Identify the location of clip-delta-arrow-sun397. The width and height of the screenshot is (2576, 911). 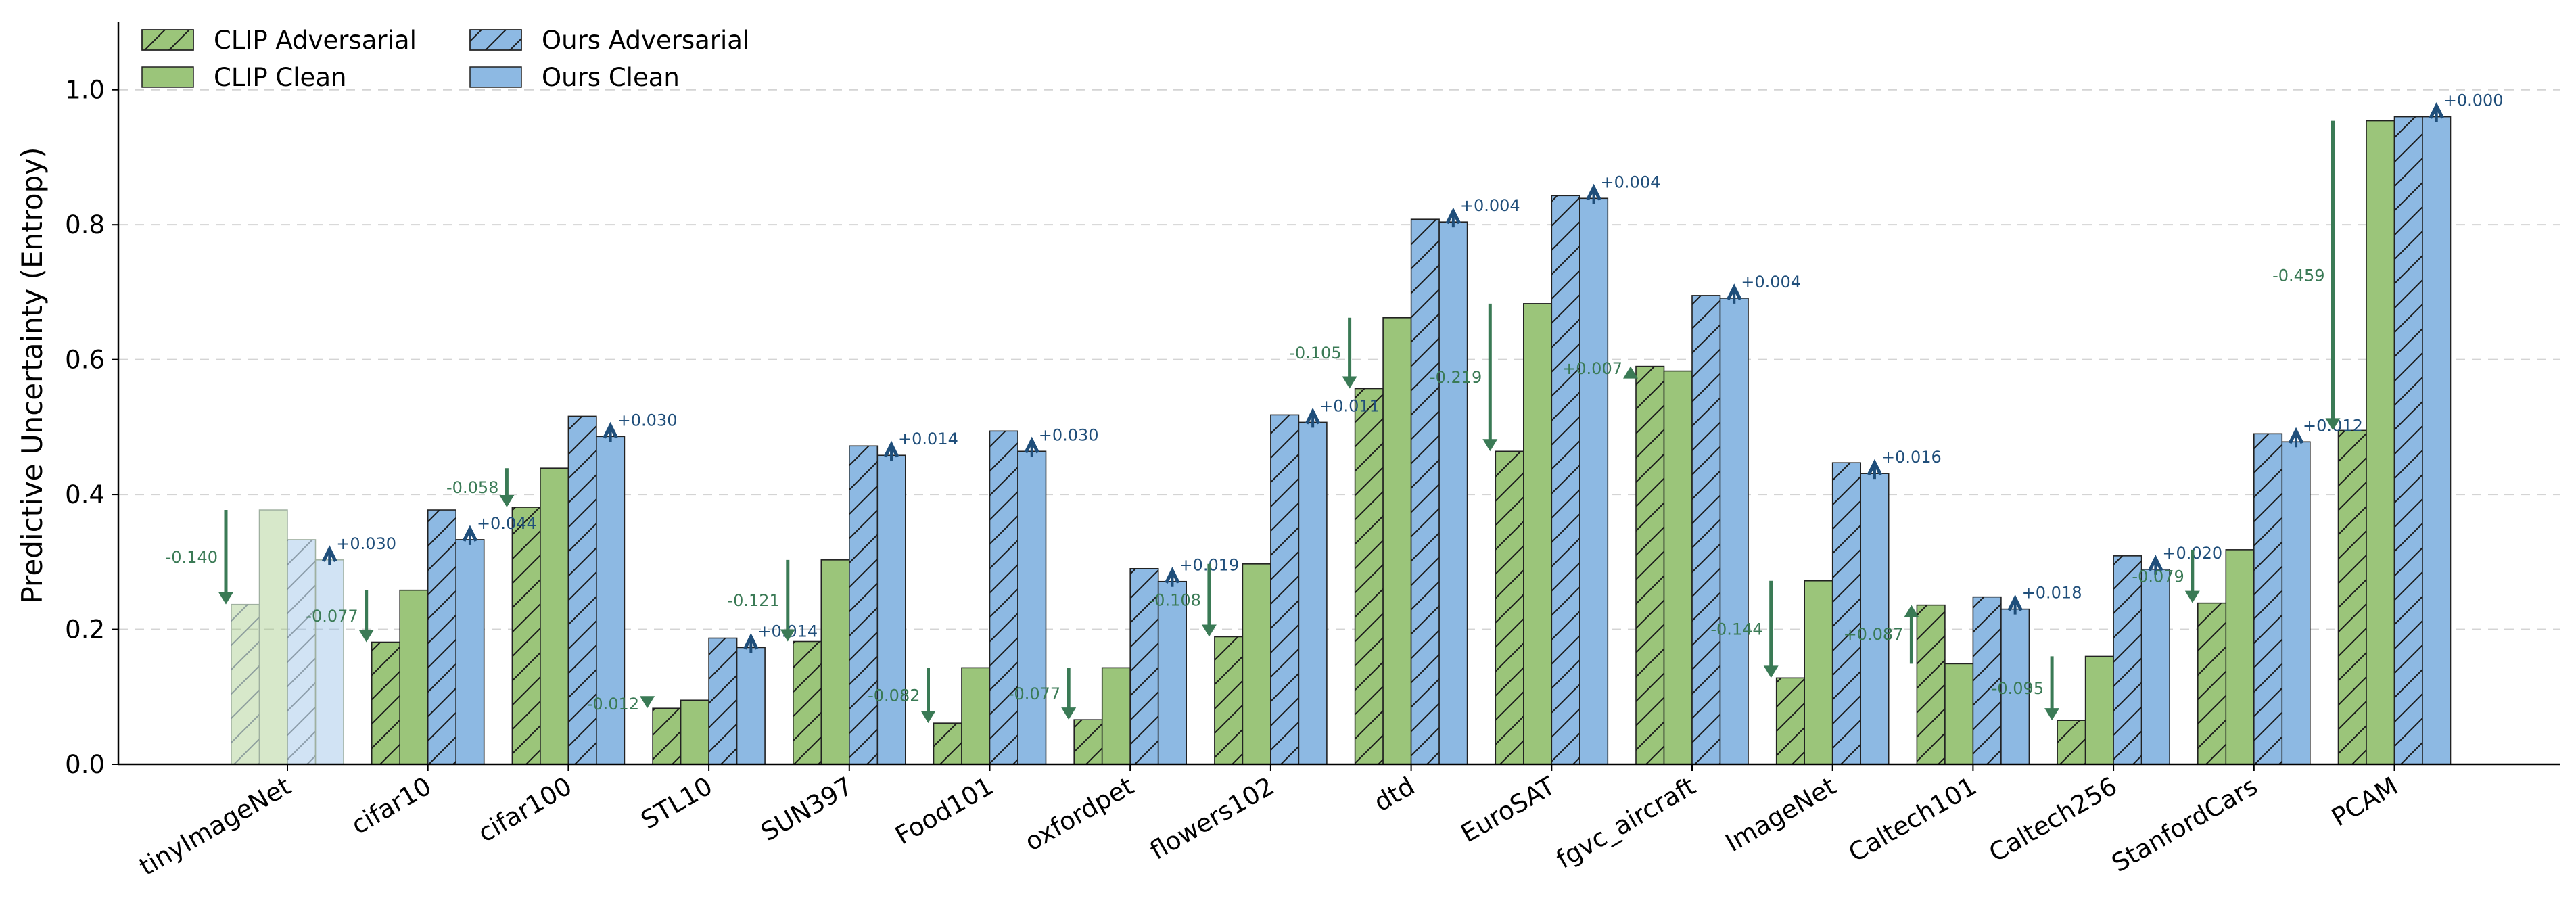
(787, 600).